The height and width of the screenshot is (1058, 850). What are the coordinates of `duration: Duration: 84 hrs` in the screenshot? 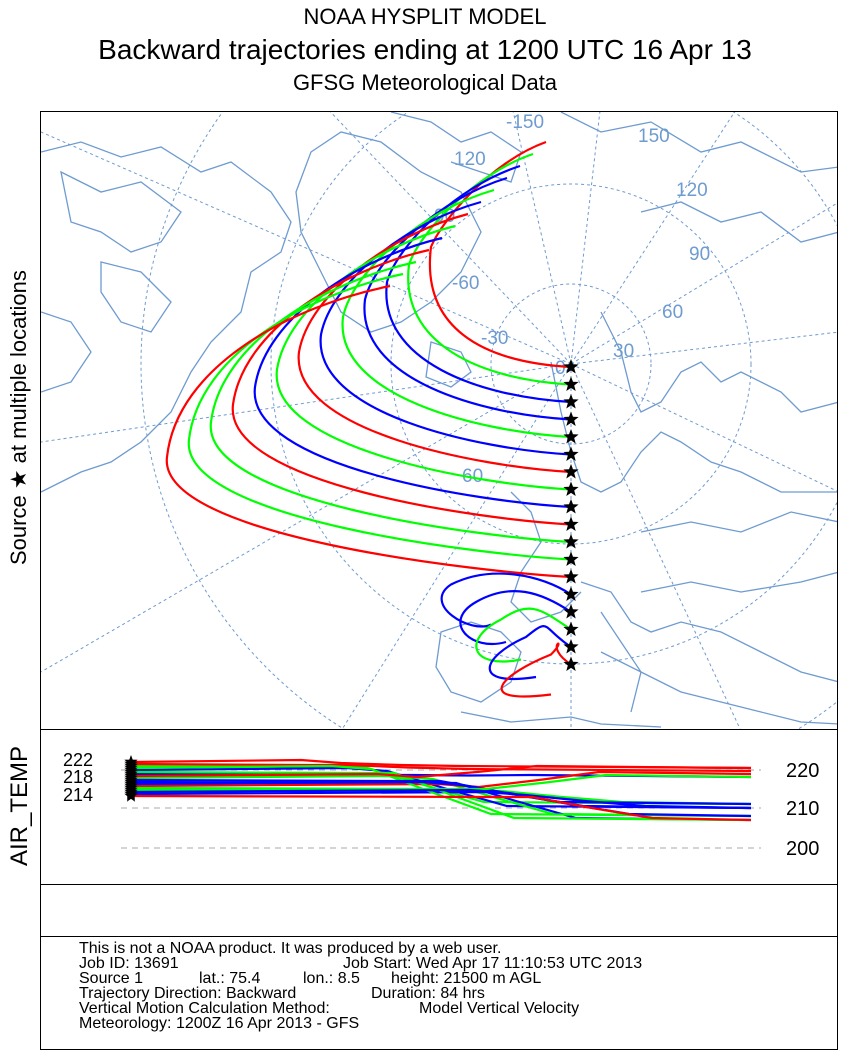 It's located at (428, 993).